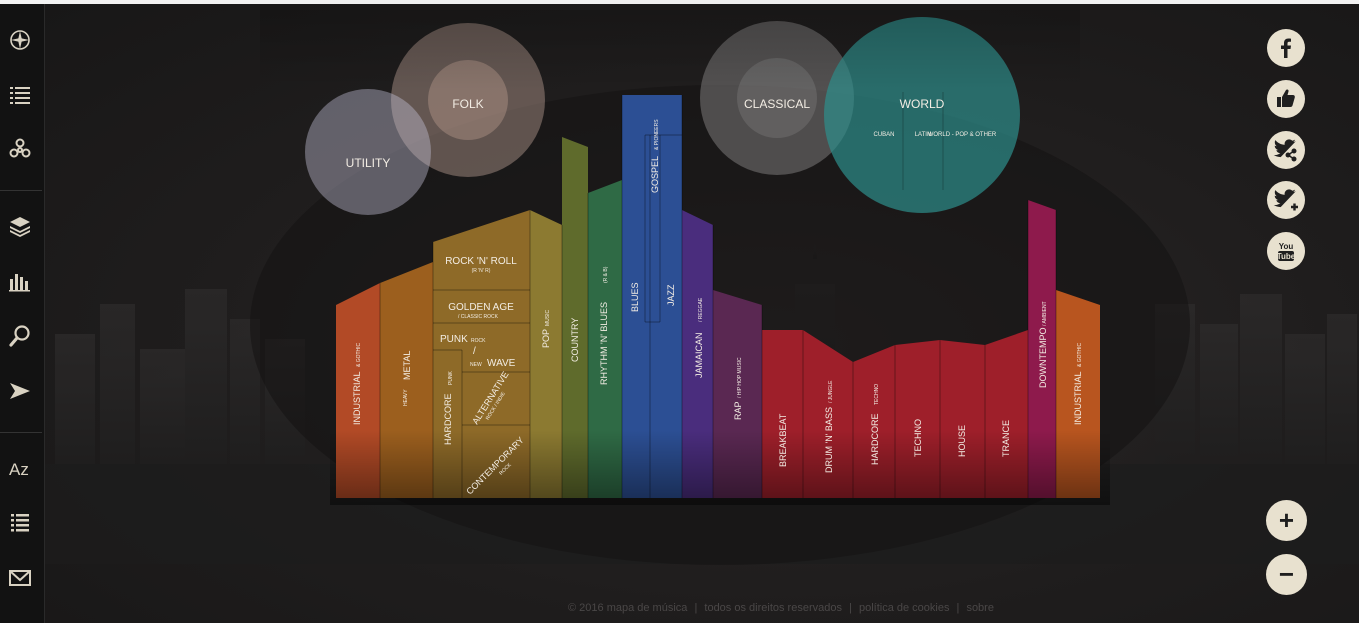 This screenshot has width=1359, height=623. What do you see at coordinates (454, 339) in the screenshot?
I see `punk-label: PUNK` at bounding box center [454, 339].